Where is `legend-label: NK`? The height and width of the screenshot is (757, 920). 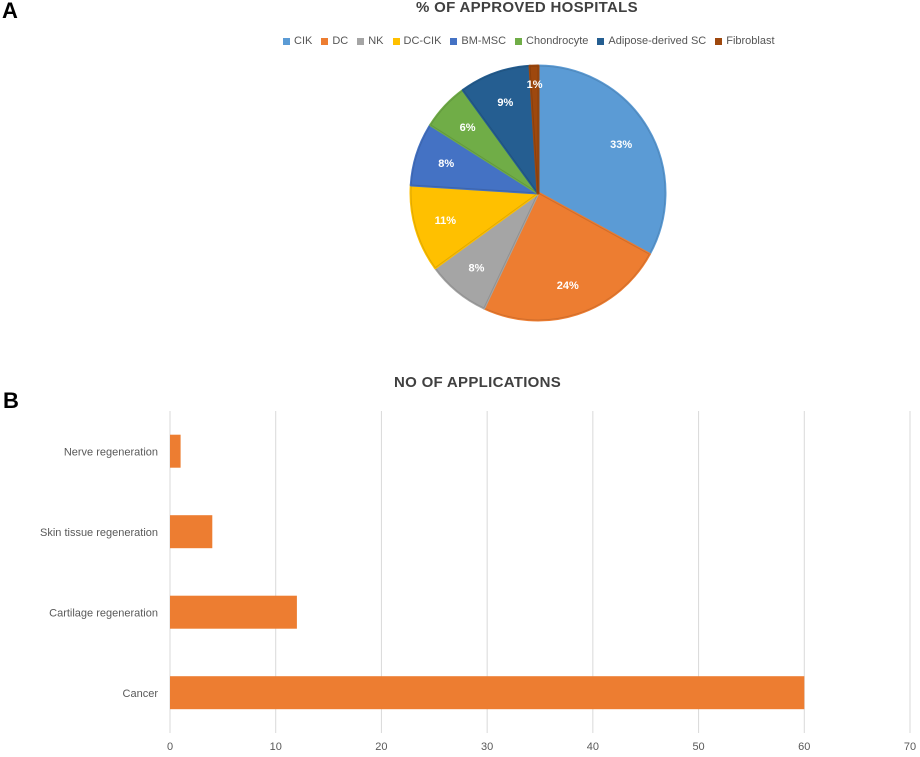
legend-label: NK is located at coordinates (376, 41).